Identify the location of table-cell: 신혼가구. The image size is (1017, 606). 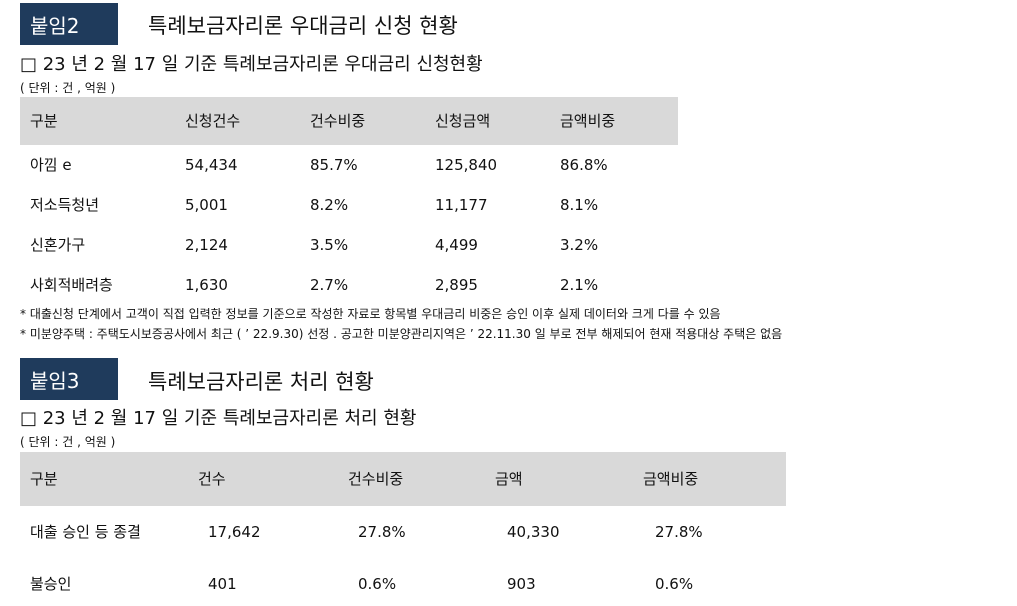
(58, 245).